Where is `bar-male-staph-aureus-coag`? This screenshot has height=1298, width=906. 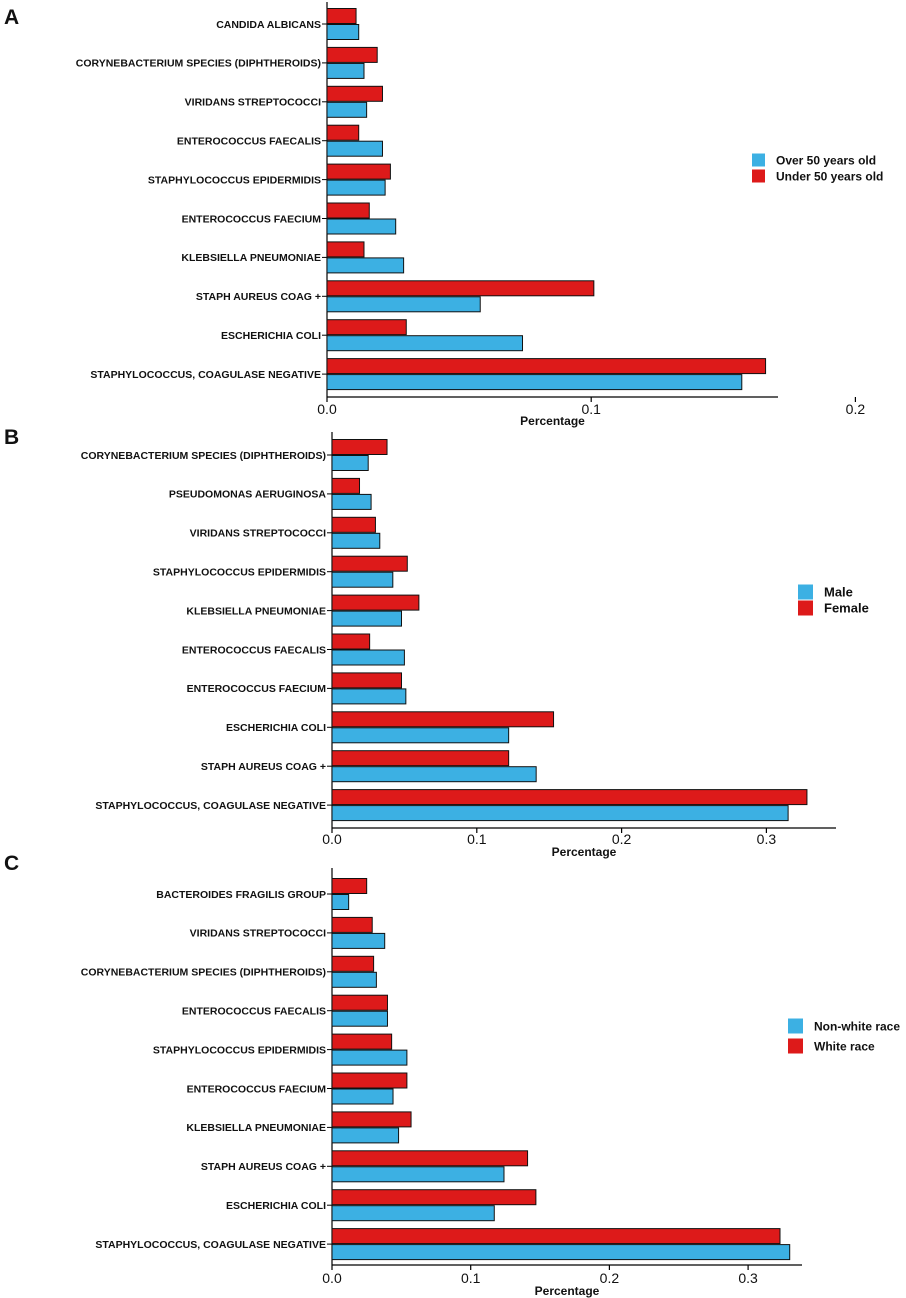 bar-male-staph-aureus-coag is located at coordinates (434, 774).